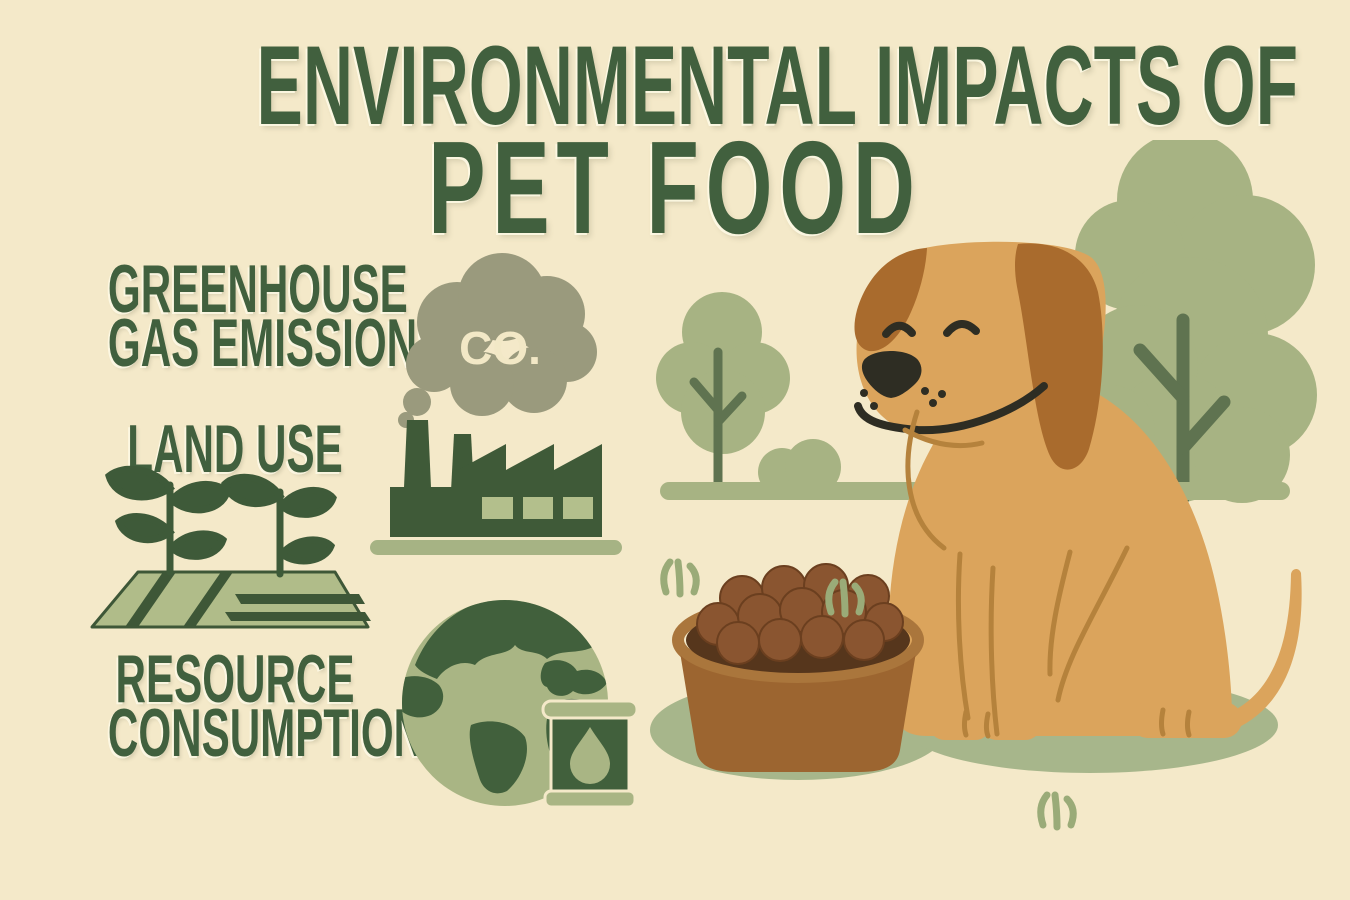 The image size is (1350, 900). What do you see at coordinates (890, 300) in the screenshot?
I see `dog-ear-left` at bounding box center [890, 300].